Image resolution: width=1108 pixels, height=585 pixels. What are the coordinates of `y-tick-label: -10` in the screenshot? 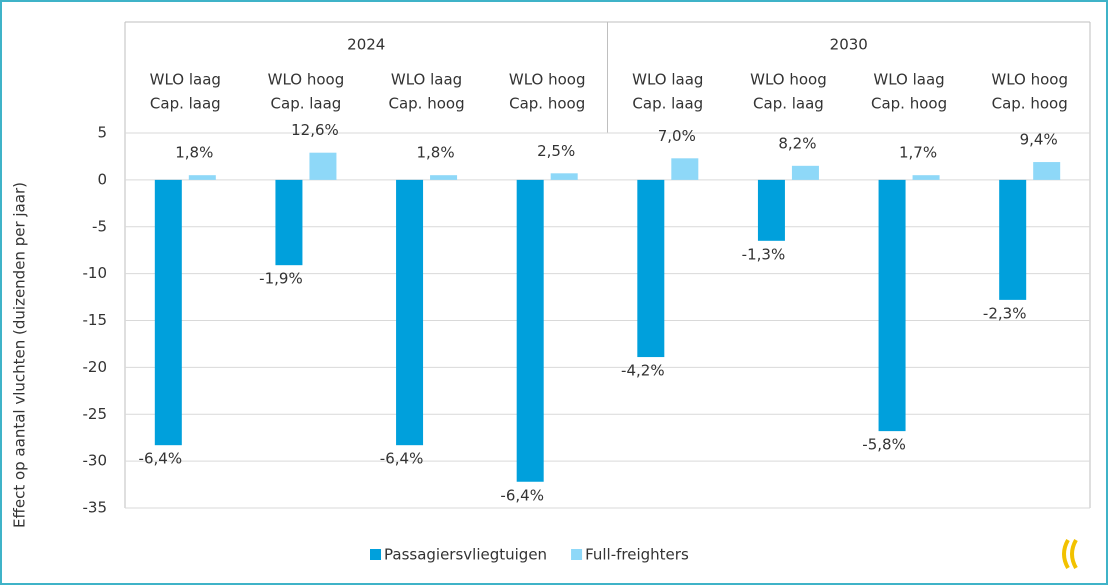 It's located at (95, 273).